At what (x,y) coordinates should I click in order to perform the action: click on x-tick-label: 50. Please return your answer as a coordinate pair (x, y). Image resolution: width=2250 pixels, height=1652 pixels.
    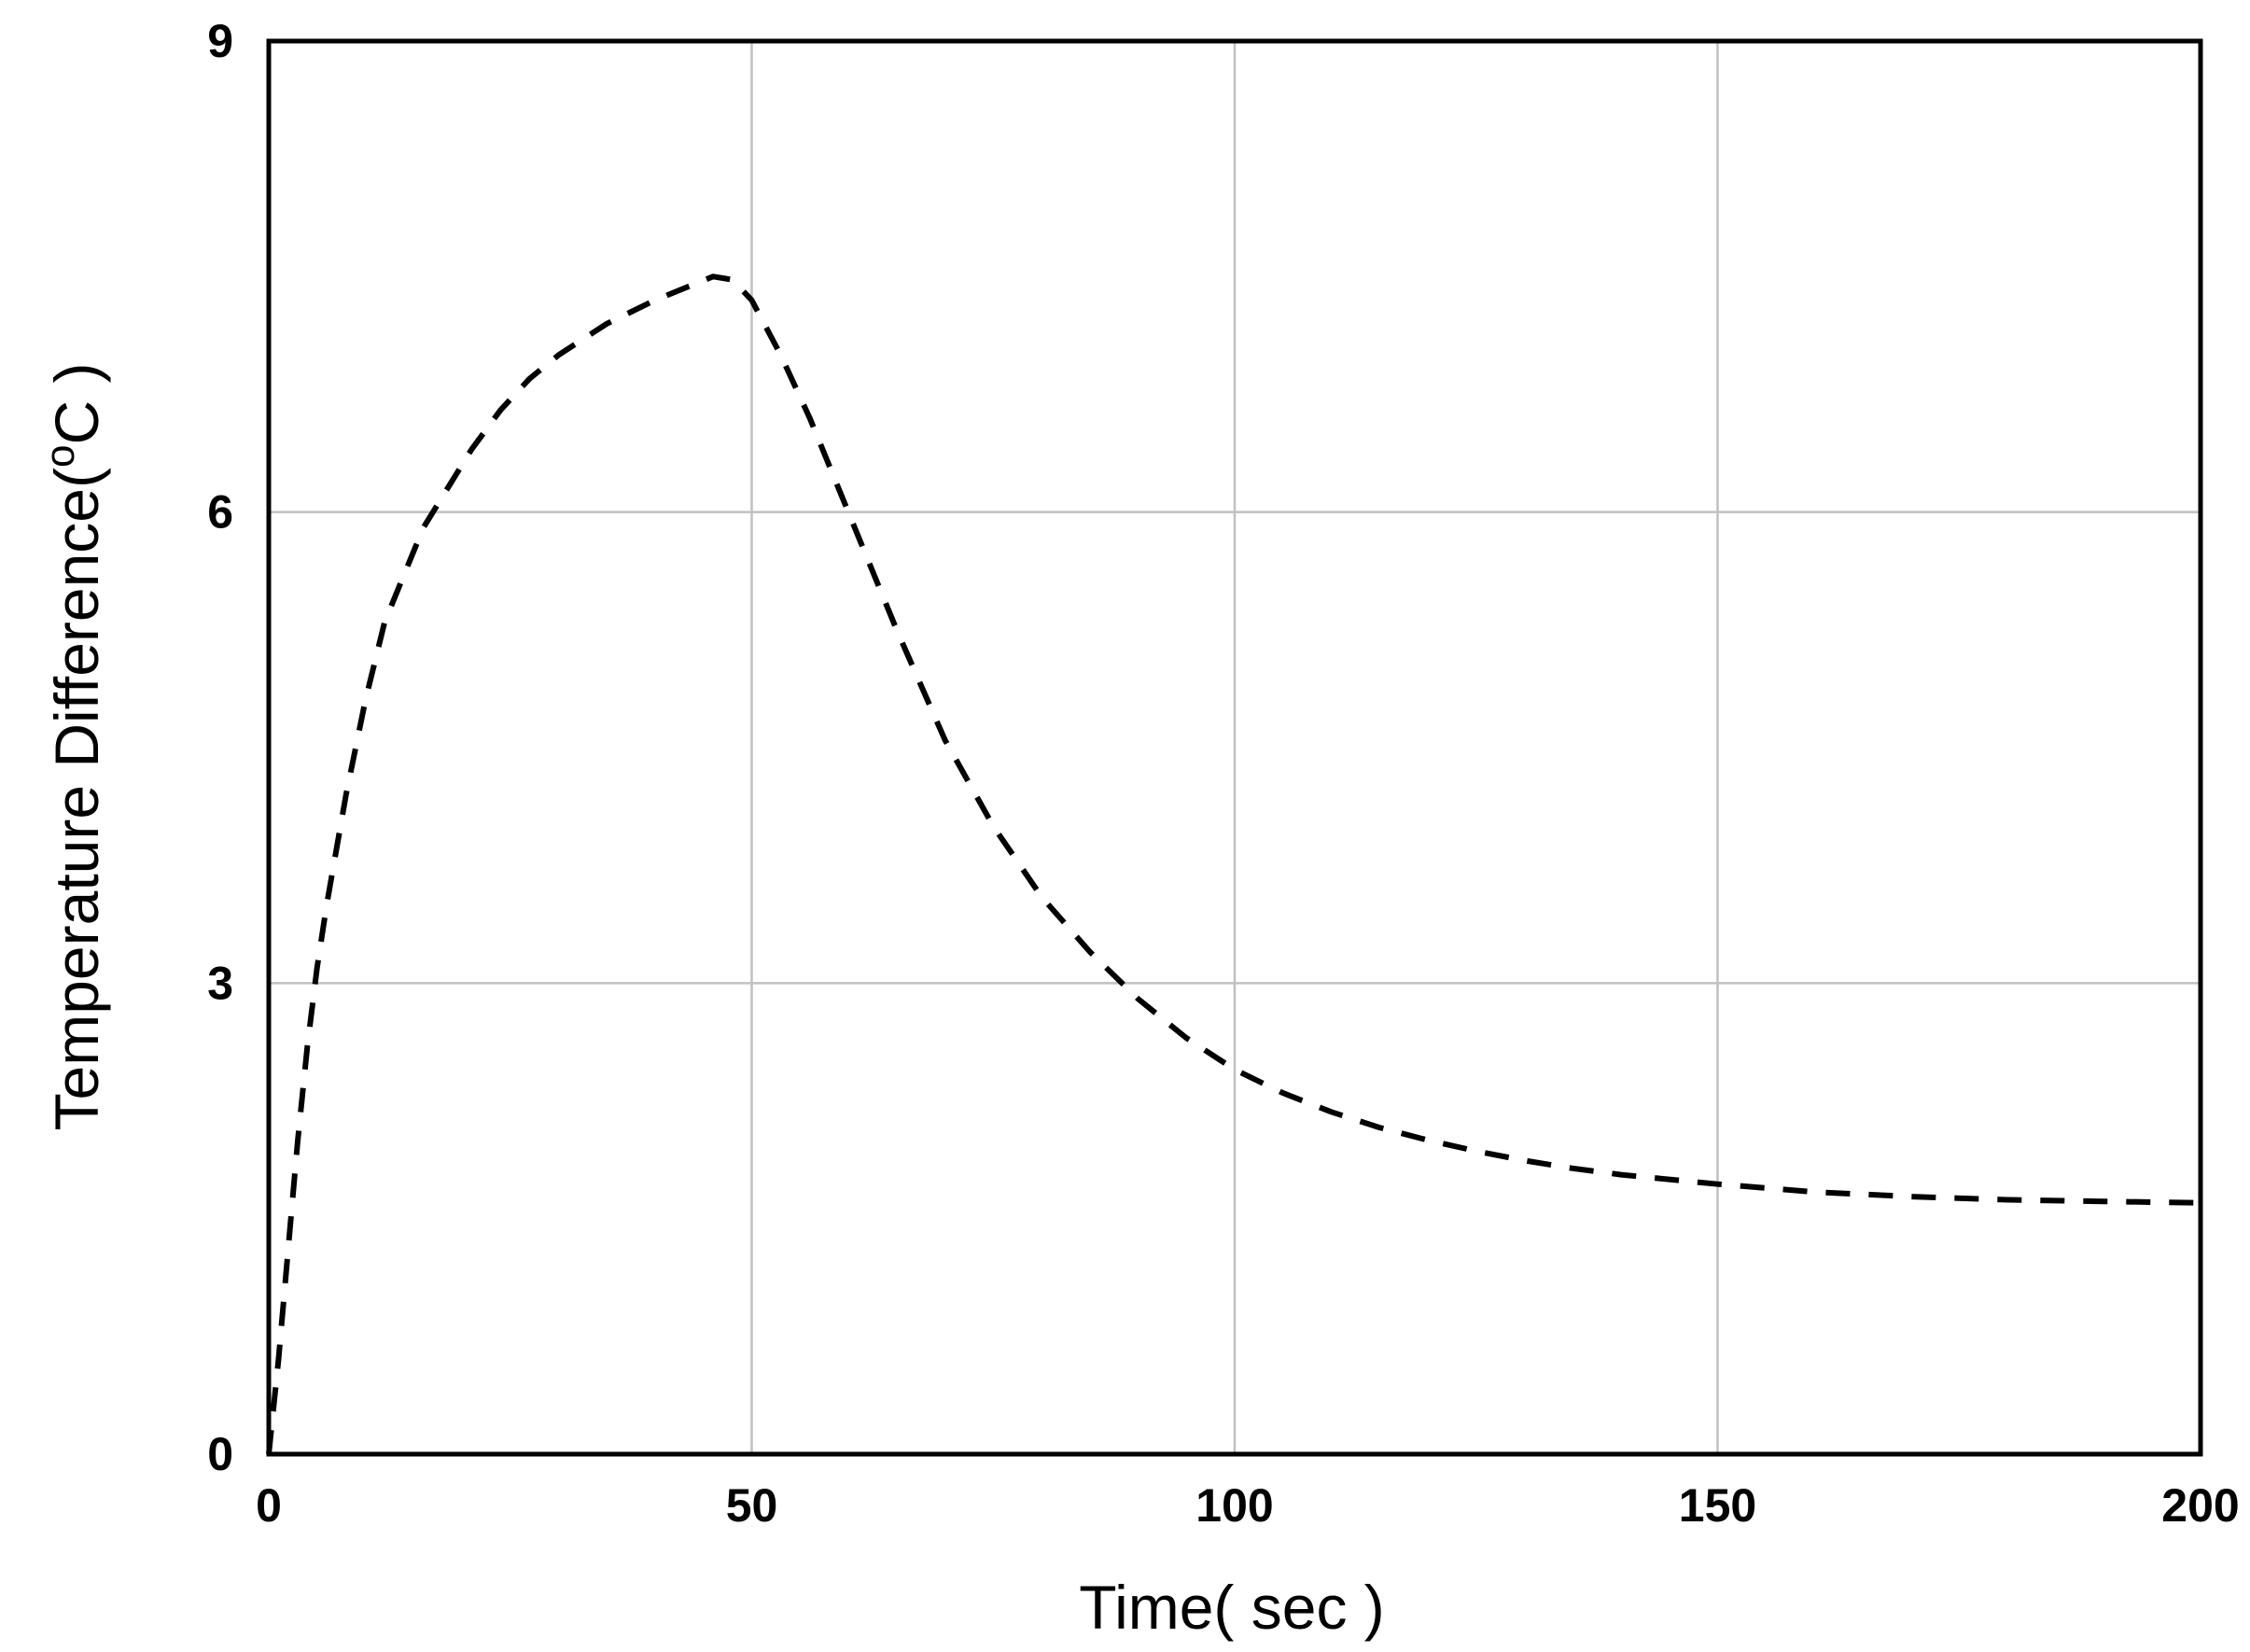
    Looking at the image, I should click on (752, 1505).